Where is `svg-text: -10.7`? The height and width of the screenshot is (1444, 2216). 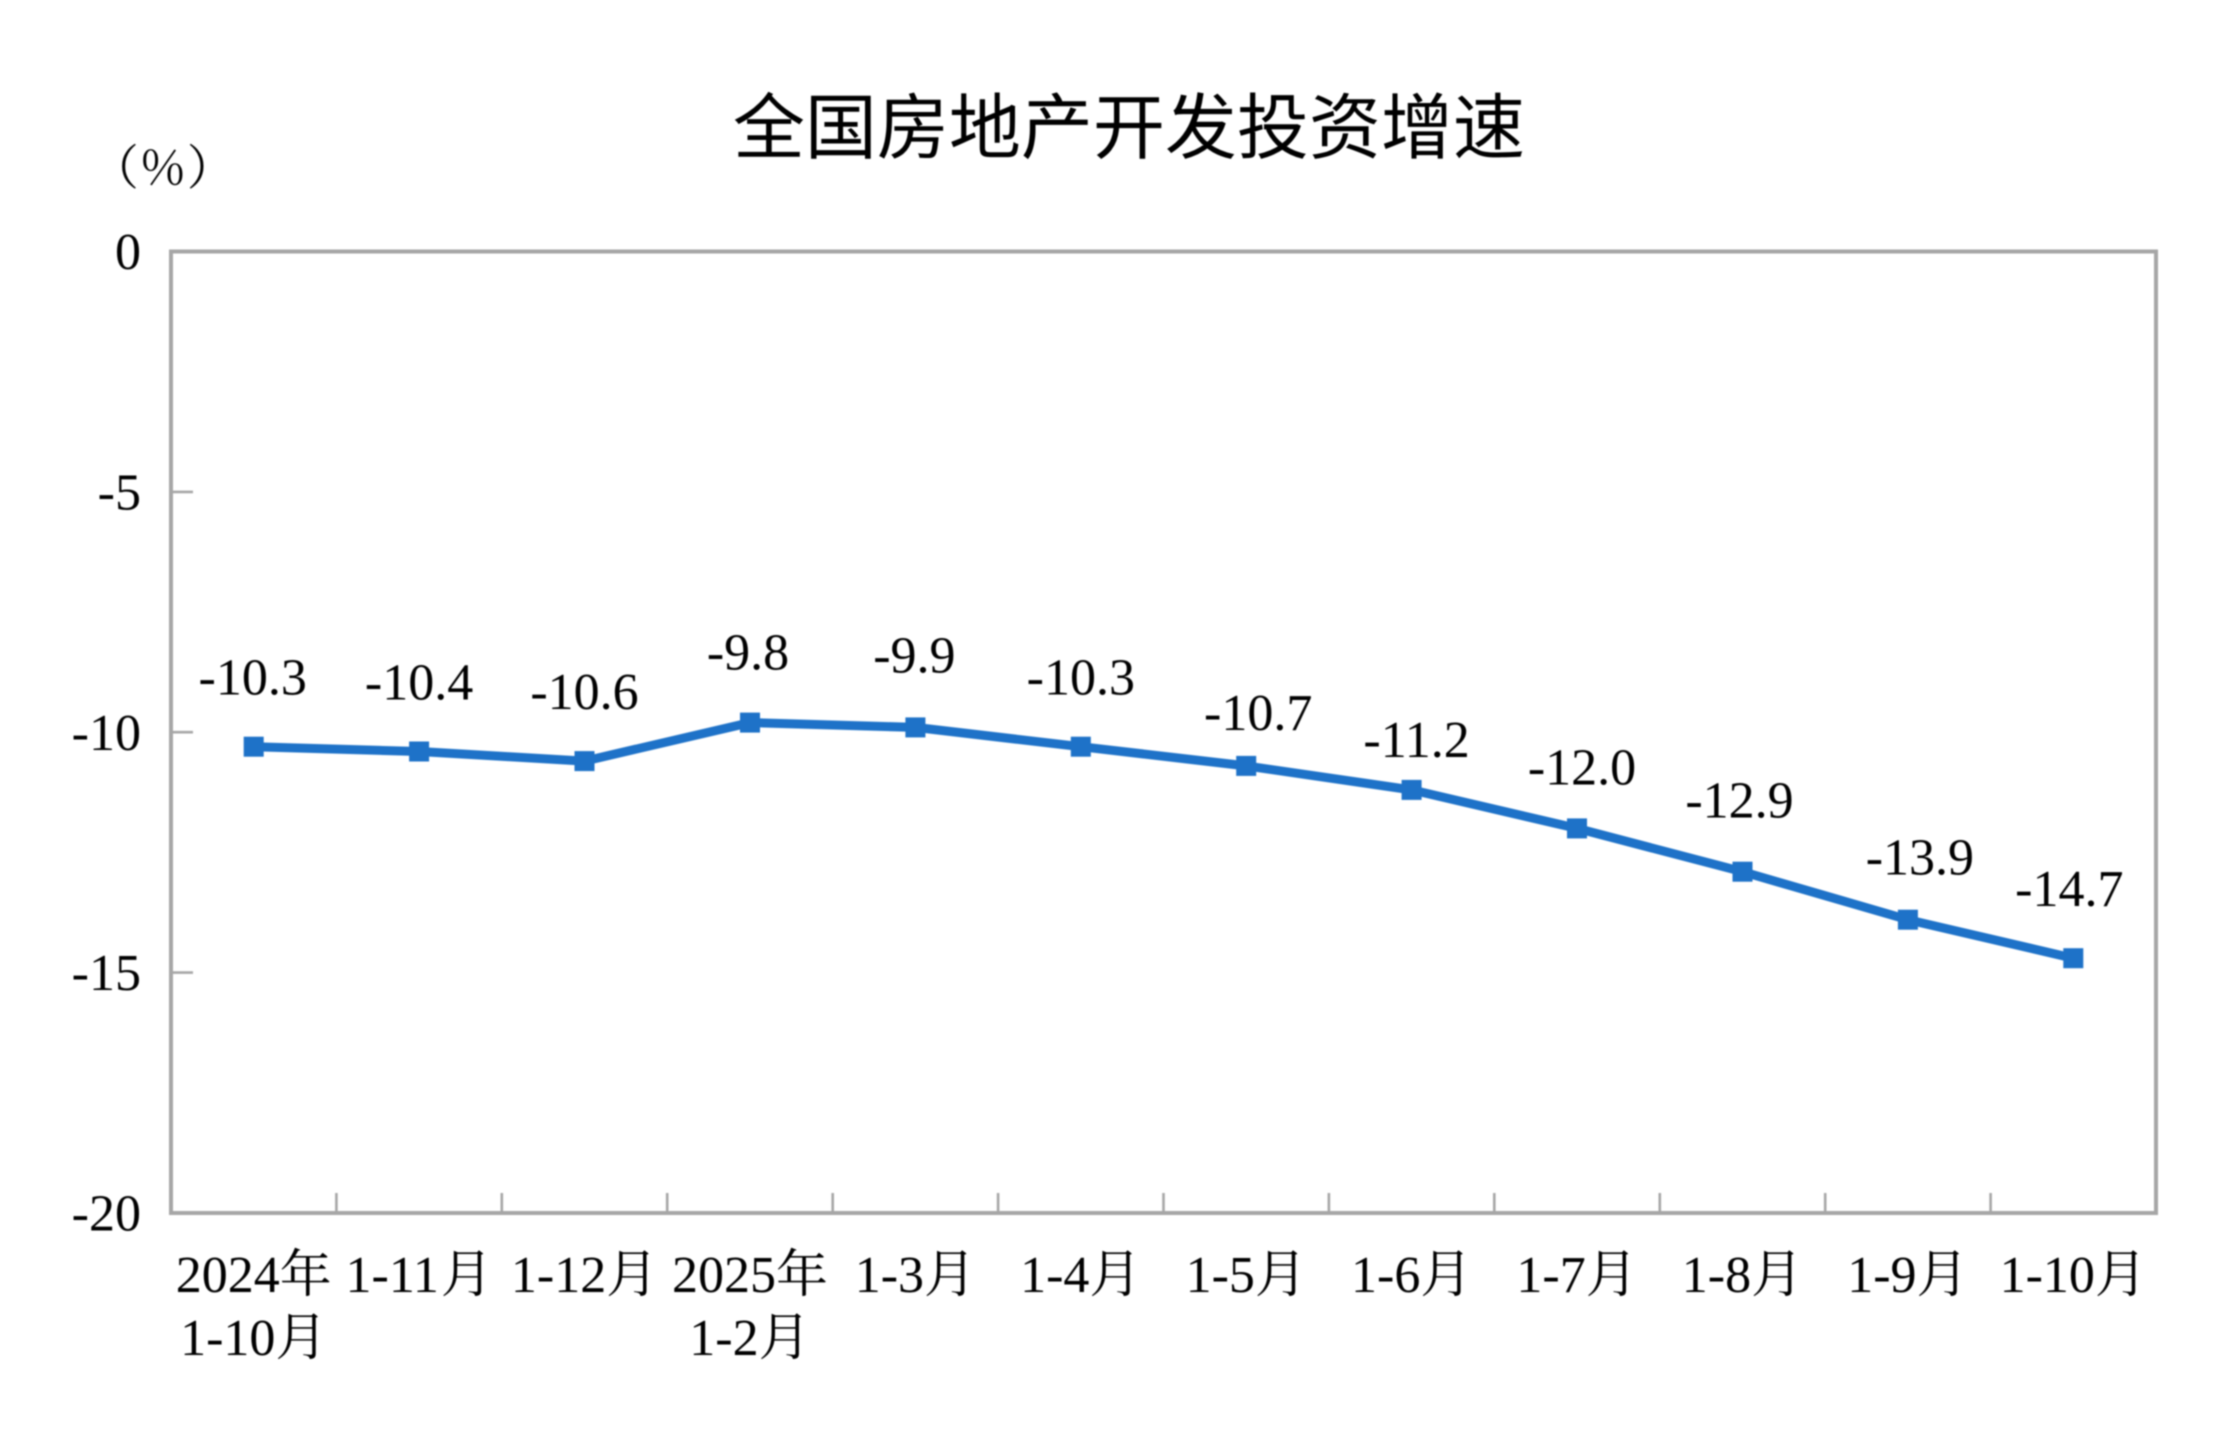
svg-text: -10.7 is located at coordinates (1258, 713).